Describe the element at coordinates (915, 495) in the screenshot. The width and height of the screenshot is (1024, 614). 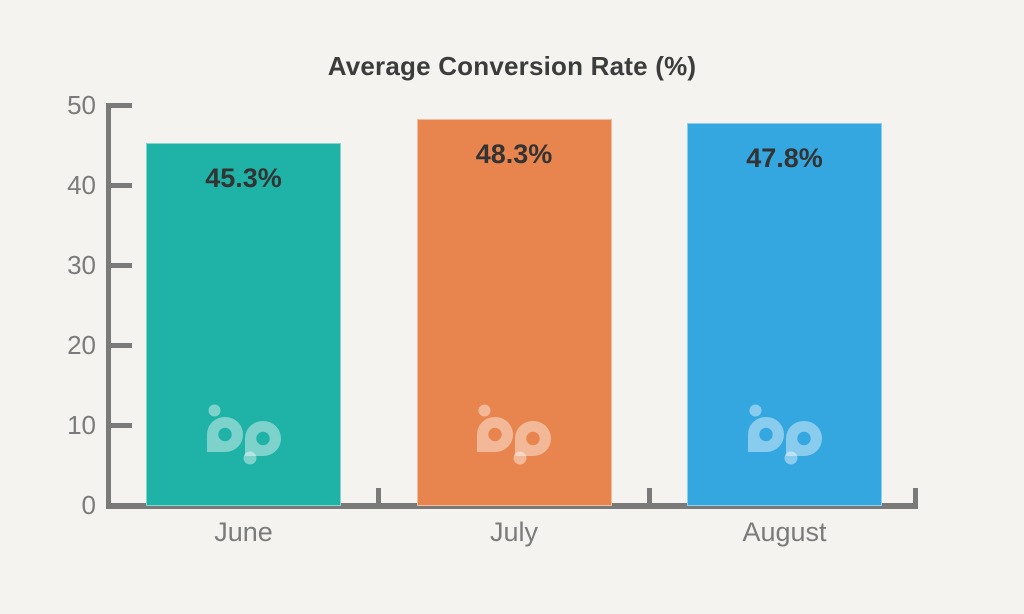
I see `x-axis-end-tick` at that location.